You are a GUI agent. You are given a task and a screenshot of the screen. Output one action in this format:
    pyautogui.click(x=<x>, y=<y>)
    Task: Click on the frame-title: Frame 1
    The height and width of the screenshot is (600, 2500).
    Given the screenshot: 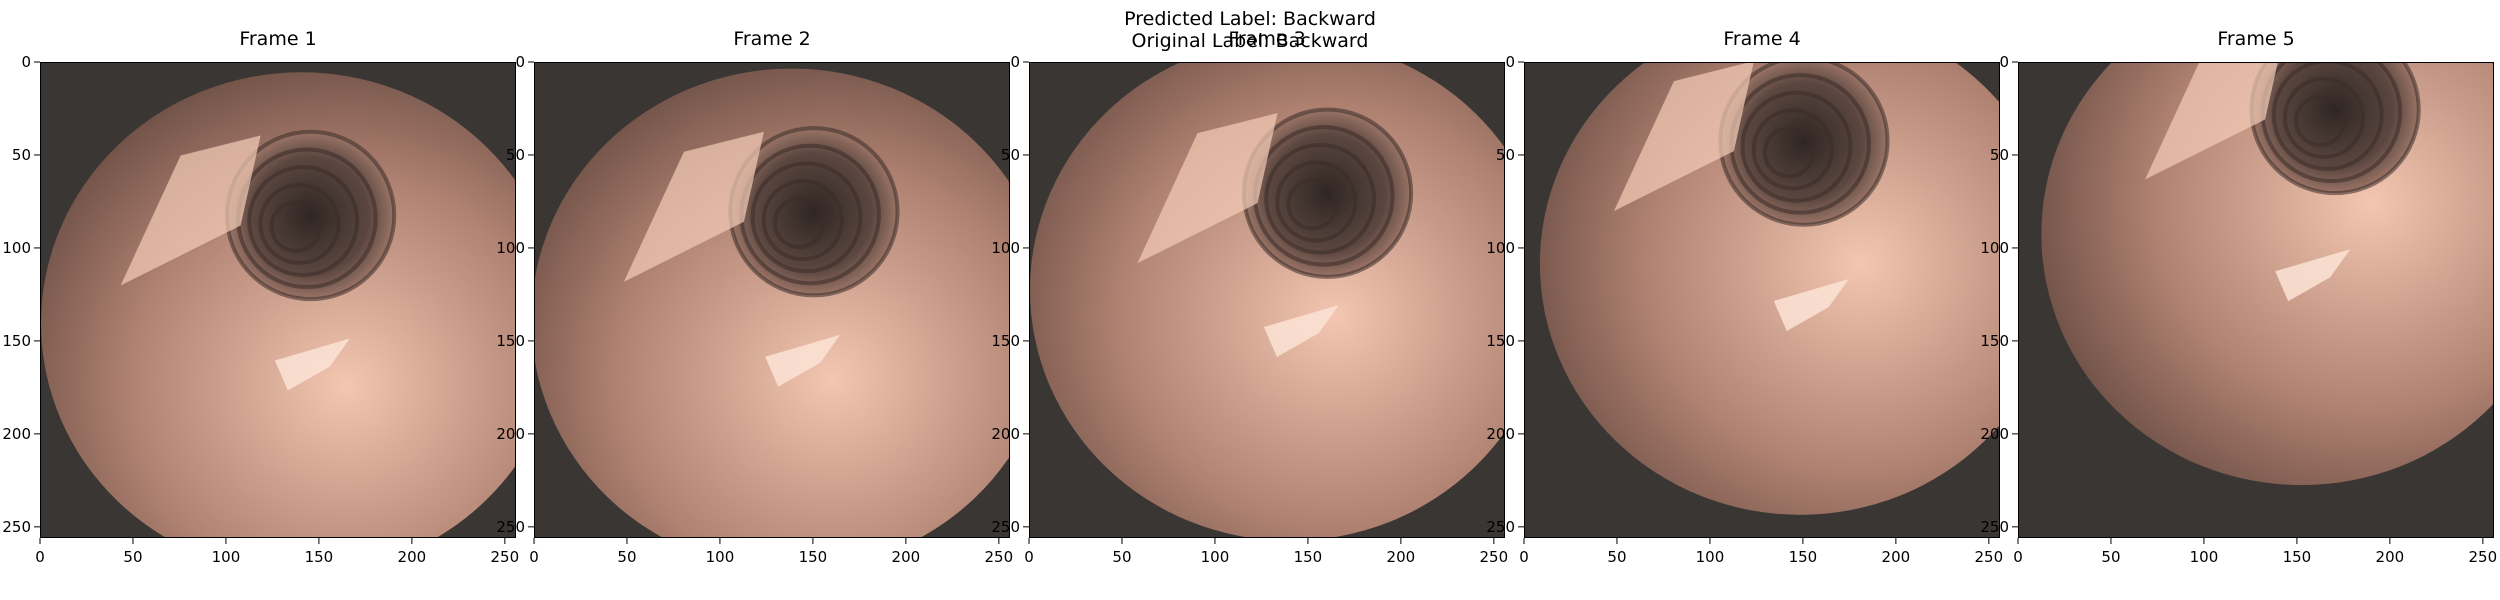 What is the action you would take?
    pyautogui.click(x=278, y=39)
    